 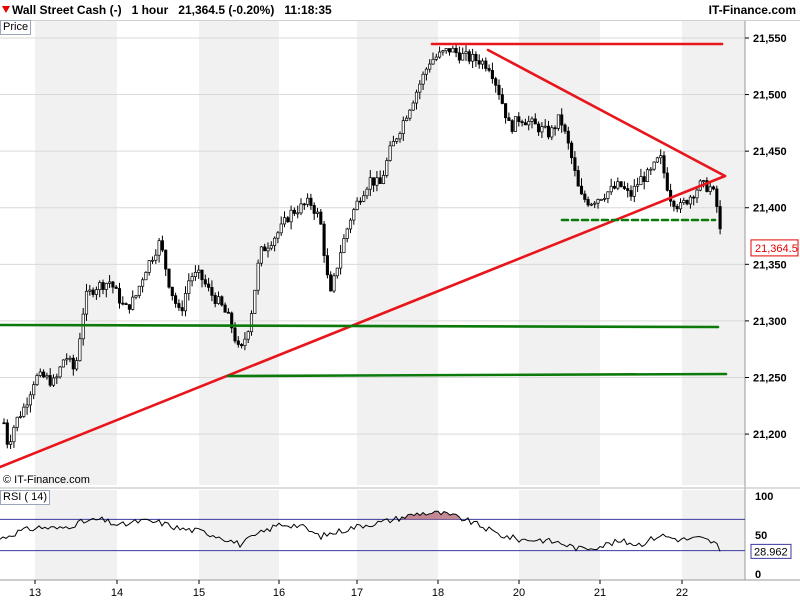 I want to click on down-arrow-icon, so click(x=6, y=9).